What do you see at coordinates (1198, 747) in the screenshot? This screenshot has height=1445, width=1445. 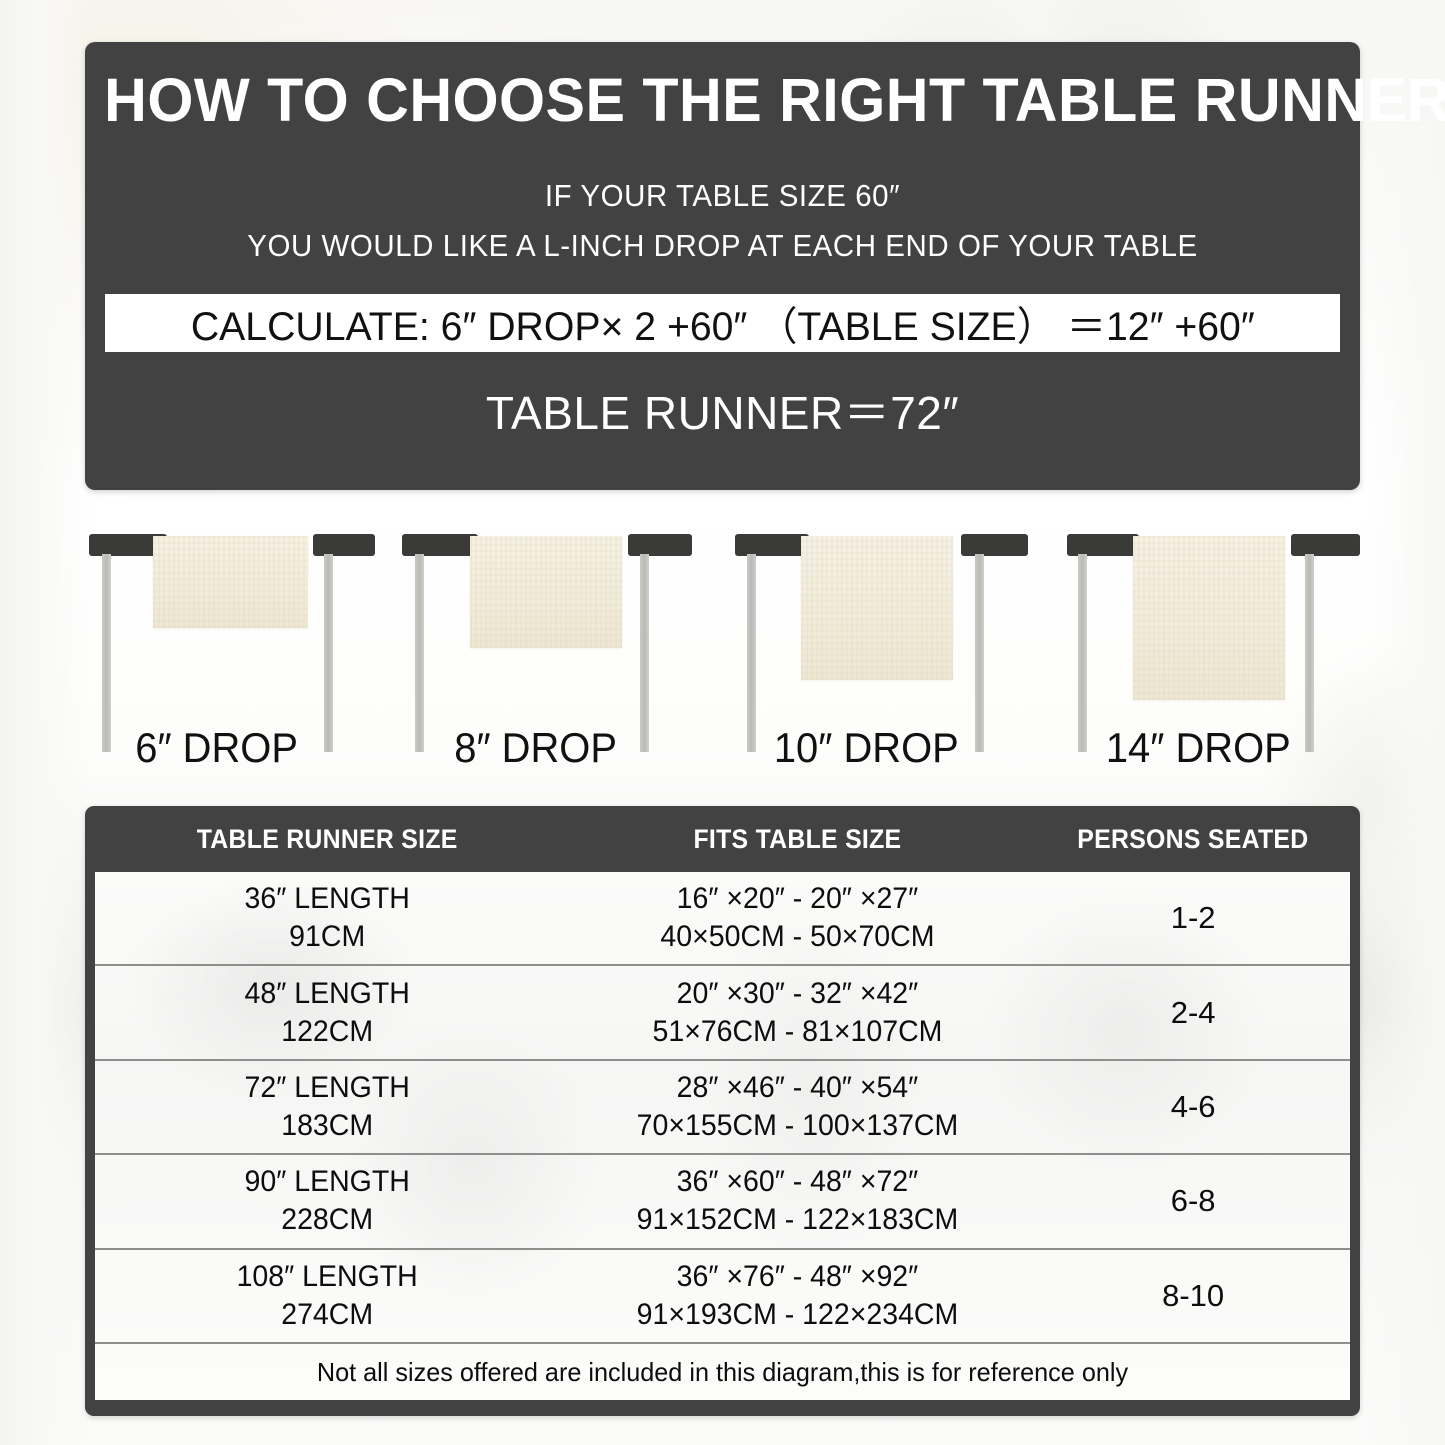 I see `drop-label-14in: 14″ DROP` at bounding box center [1198, 747].